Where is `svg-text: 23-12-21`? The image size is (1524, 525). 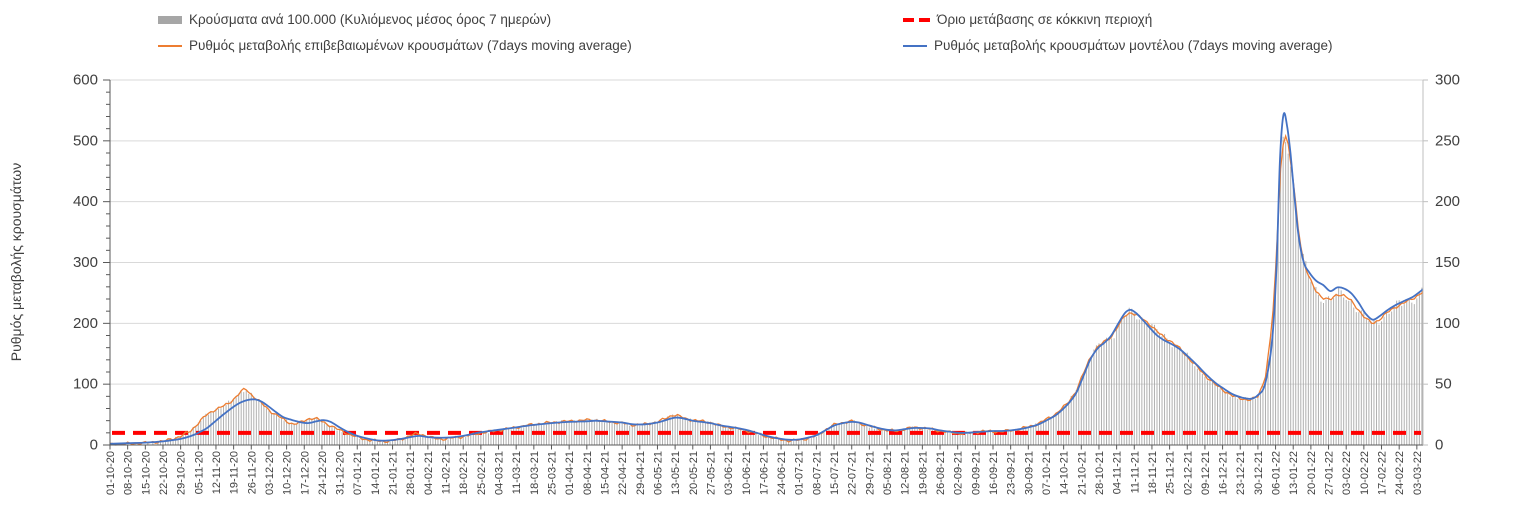 svg-text: 23-12-21 is located at coordinates (1241, 473).